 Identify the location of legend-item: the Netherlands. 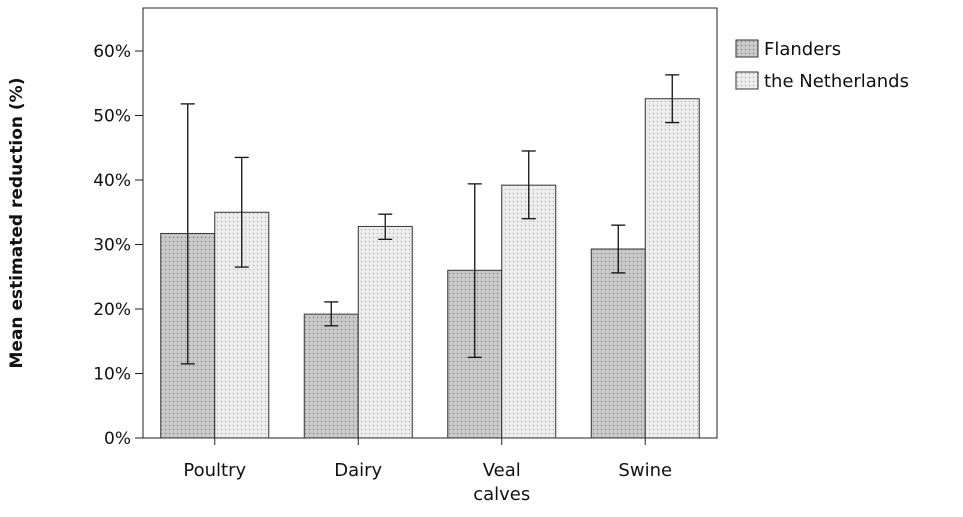
(822, 81).